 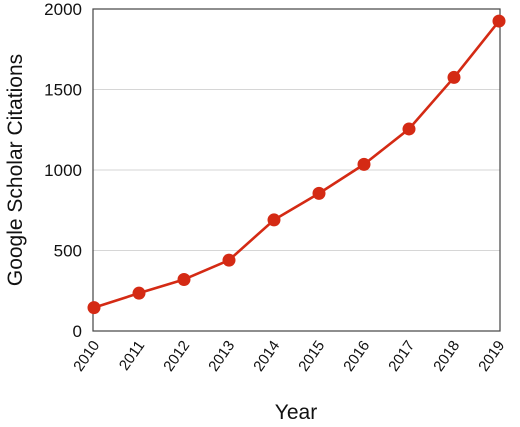 I want to click on x-tick-label: 2012, so click(x=176, y=356).